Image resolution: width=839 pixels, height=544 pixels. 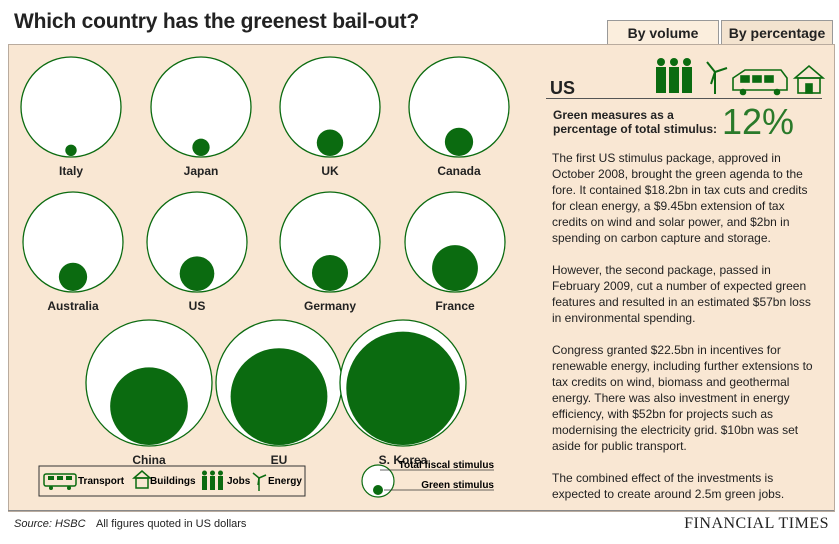 What do you see at coordinates (279, 460) in the screenshot?
I see `country-label: EU` at bounding box center [279, 460].